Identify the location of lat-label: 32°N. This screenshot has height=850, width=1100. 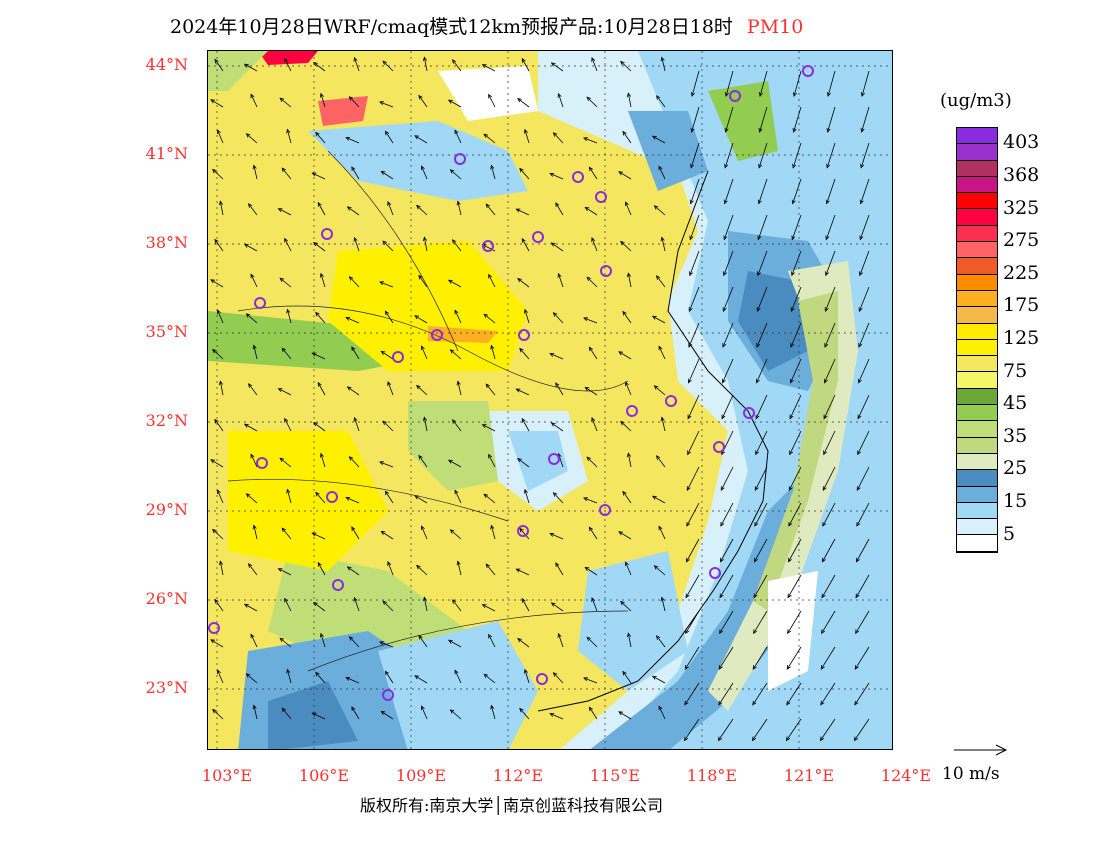
(166, 420).